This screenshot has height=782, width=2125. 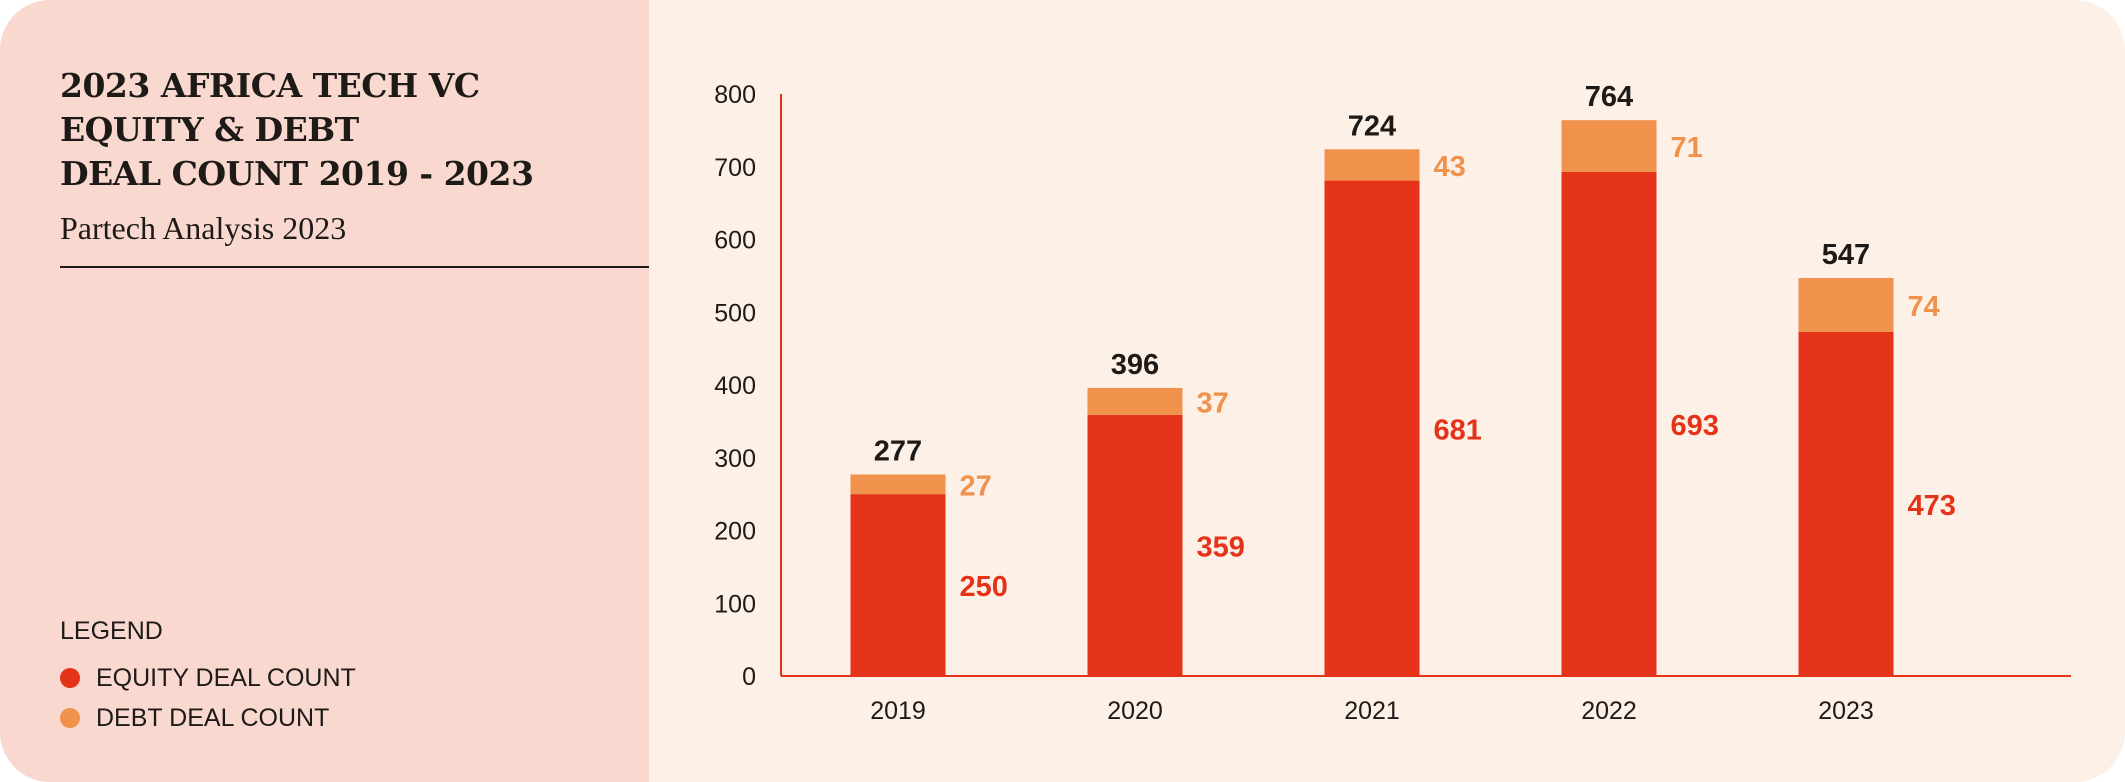 I want to click on legend-title: LEGEND, so click(x=111, y=631).